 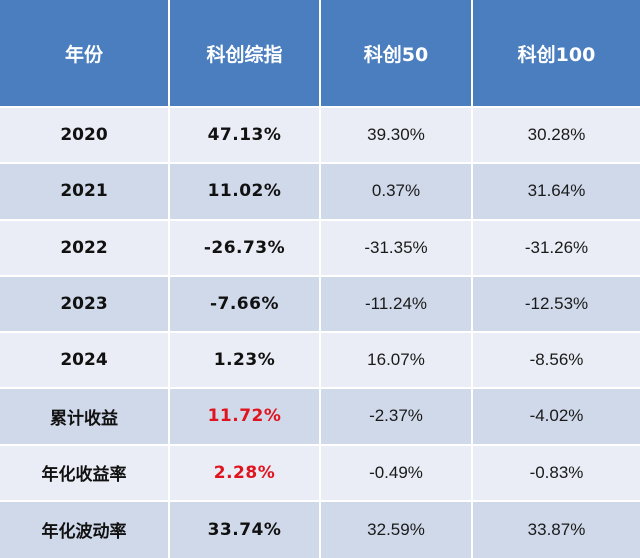 I want to click on star-50-value: -11.24%, so click(x=397, y=304).